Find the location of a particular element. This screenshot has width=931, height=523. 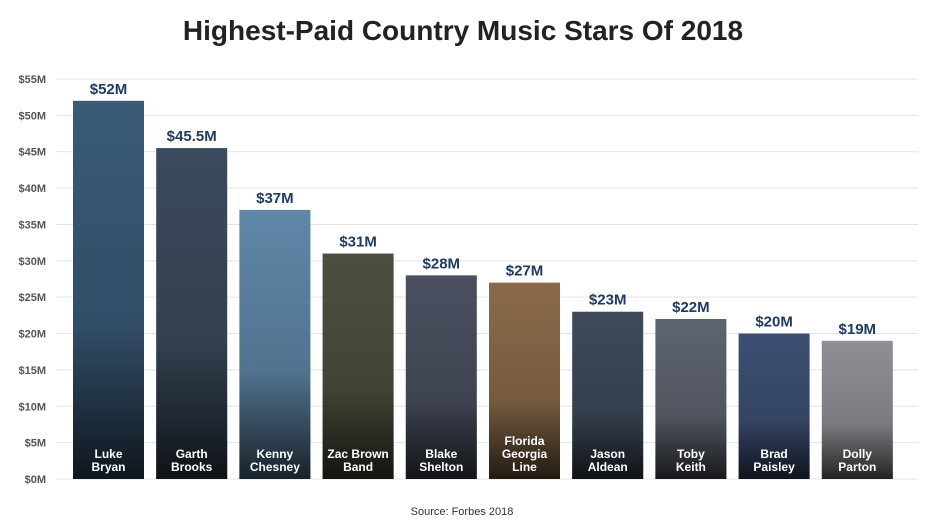

category-label: Jason is located at coordinates (607, 454).